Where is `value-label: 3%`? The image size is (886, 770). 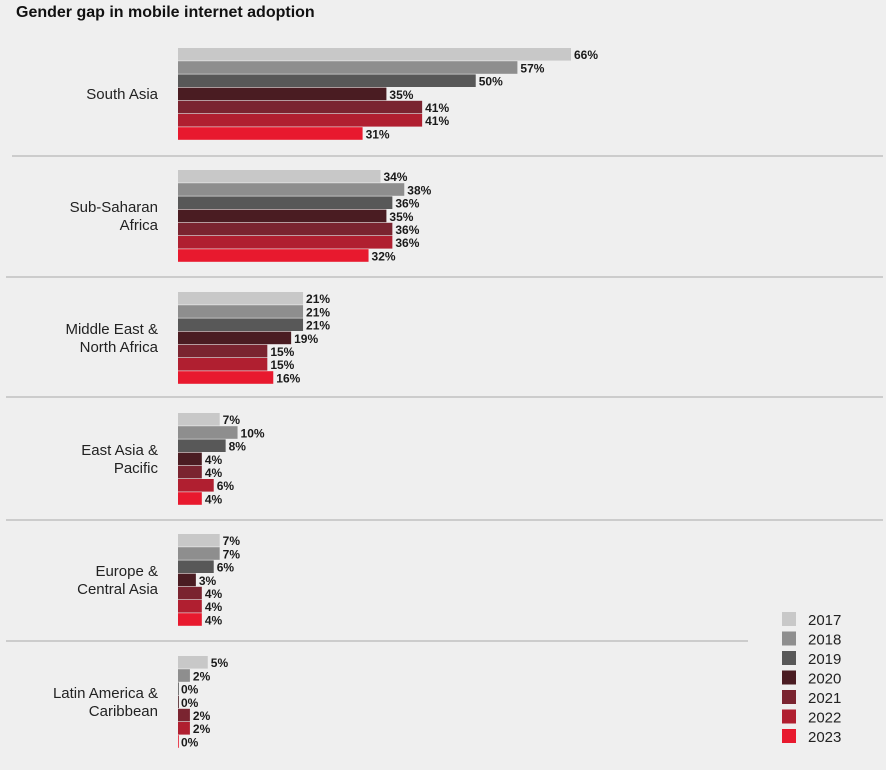
value-label: 3% is located at coordinates (208, 581).